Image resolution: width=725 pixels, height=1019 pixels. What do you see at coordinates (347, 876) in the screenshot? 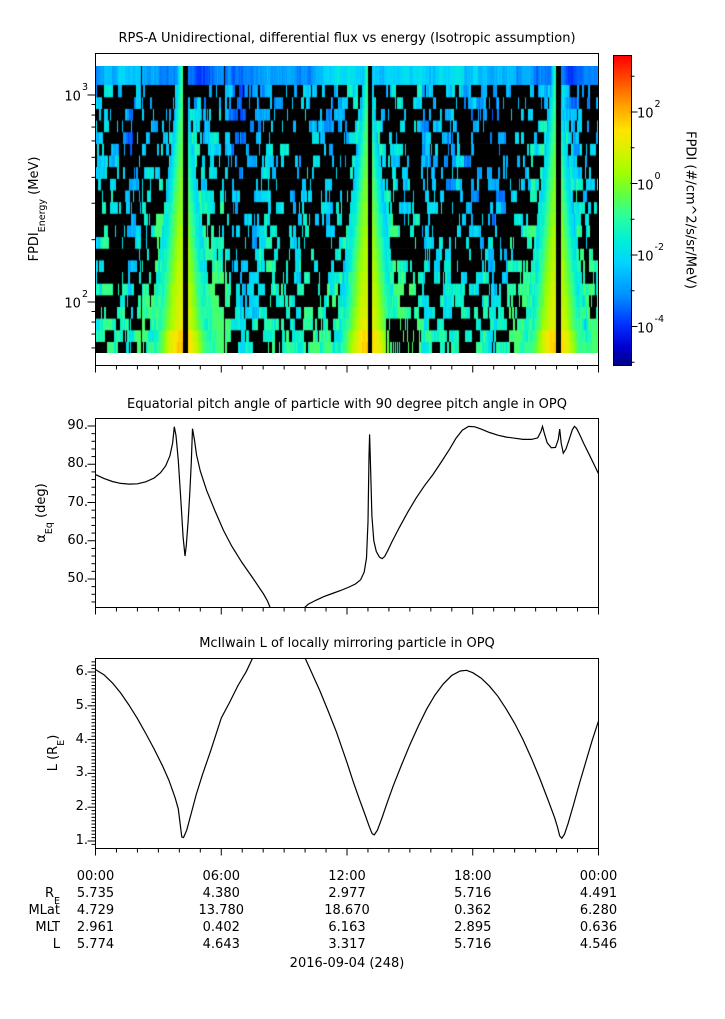
I see `time-tick-label: 12:00` at bounding box center [347, 876].